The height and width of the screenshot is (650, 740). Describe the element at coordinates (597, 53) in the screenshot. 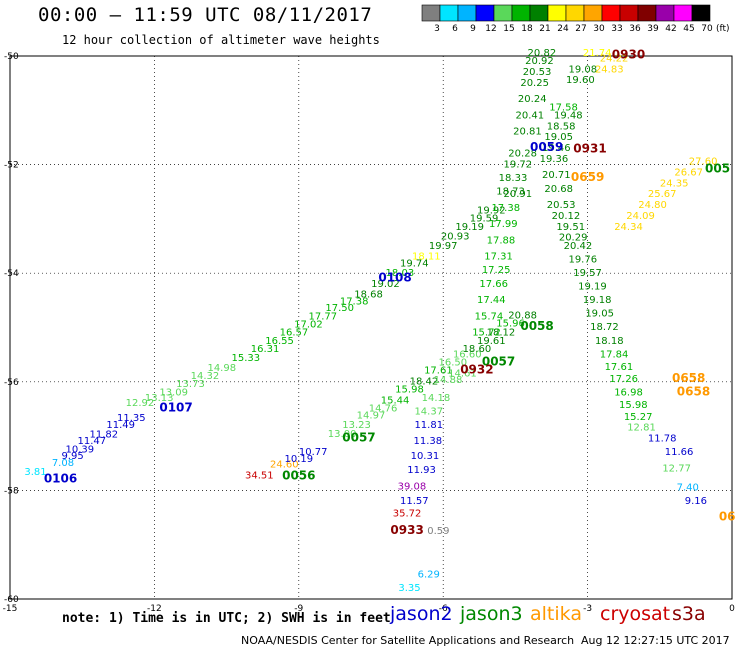

I see `swh-point: 21.74` at that location.